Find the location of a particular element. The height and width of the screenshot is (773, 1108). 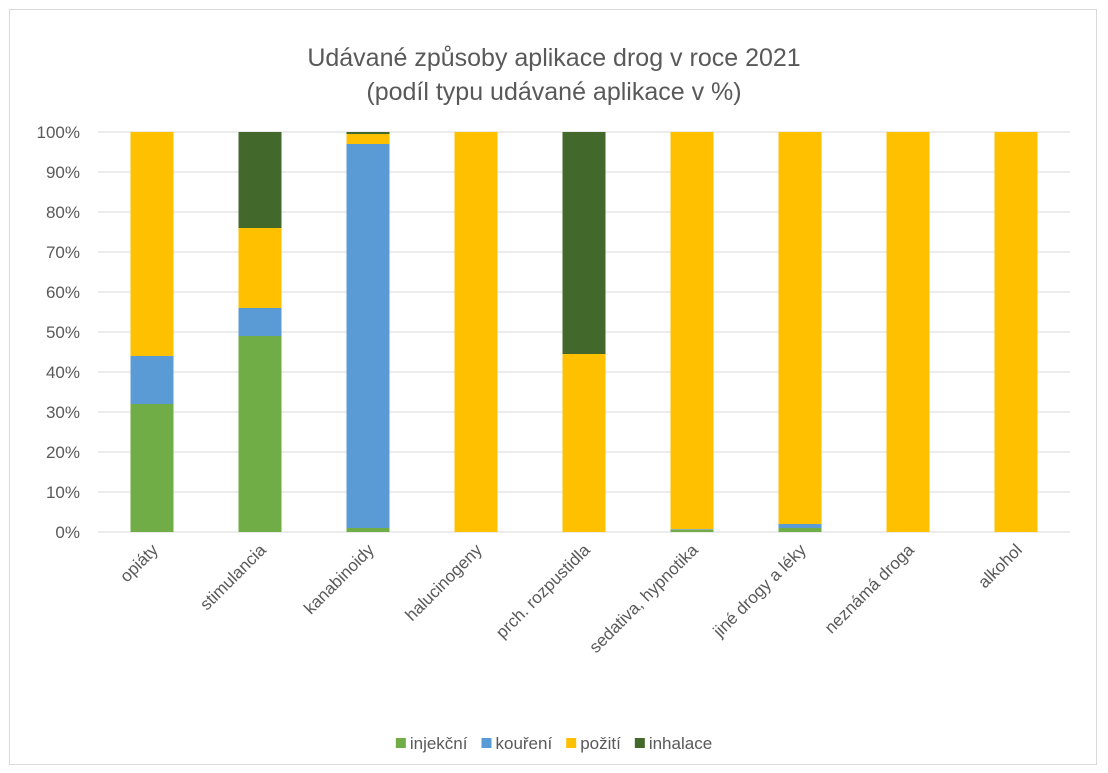

y-axis: 0% 10% 20% 30% 40% 50% 60% 70% 80% 90% 100% is located at coordinates (58, 332).